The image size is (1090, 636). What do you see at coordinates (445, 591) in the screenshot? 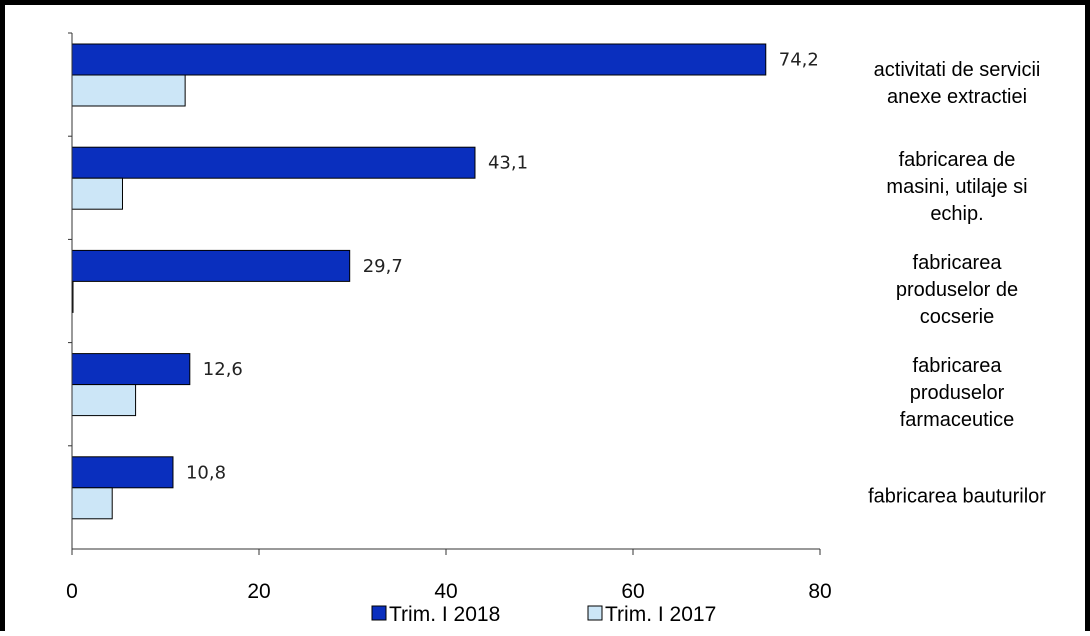
I see `x-tick-label-2: 40` at bounding box center [445, 591].